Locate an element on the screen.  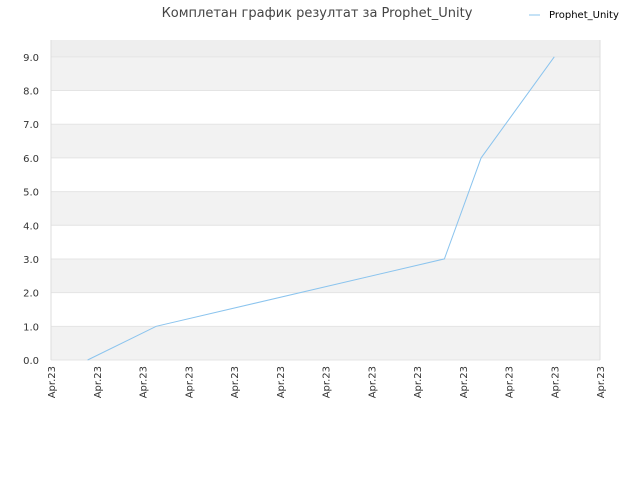
y-tick-label: 5.0 is located at coordinates (31, 193).